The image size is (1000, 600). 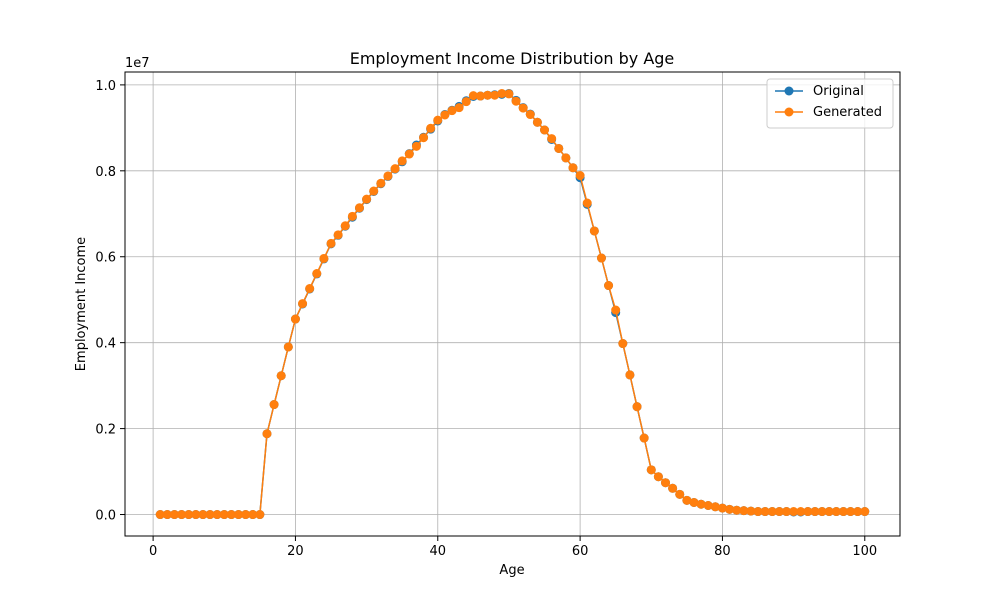 I want to click on x-axis-label: Age, so click(x=511, y=570).